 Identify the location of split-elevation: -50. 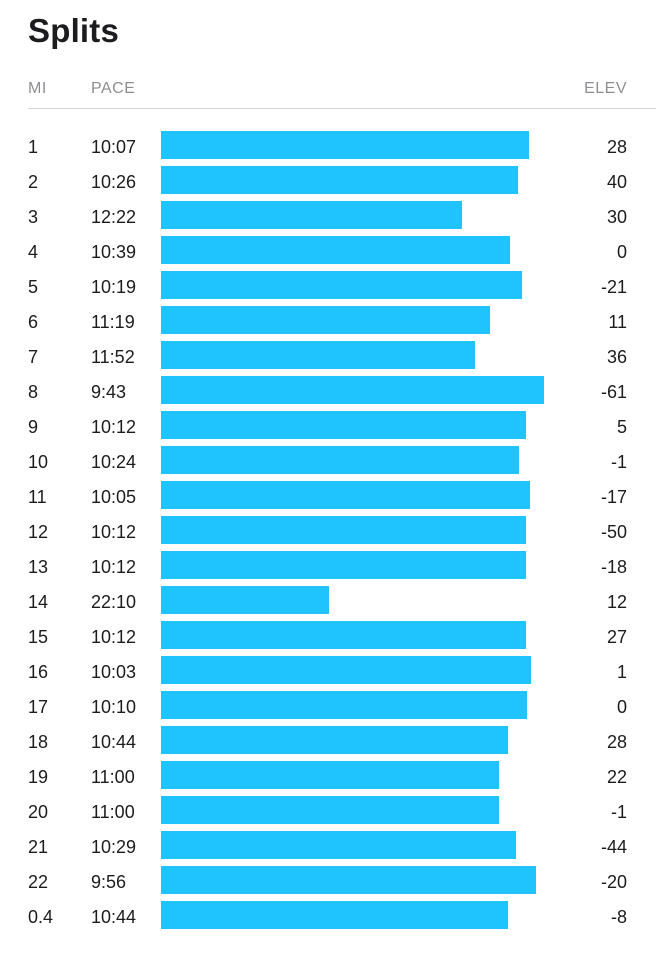
(613, 532).